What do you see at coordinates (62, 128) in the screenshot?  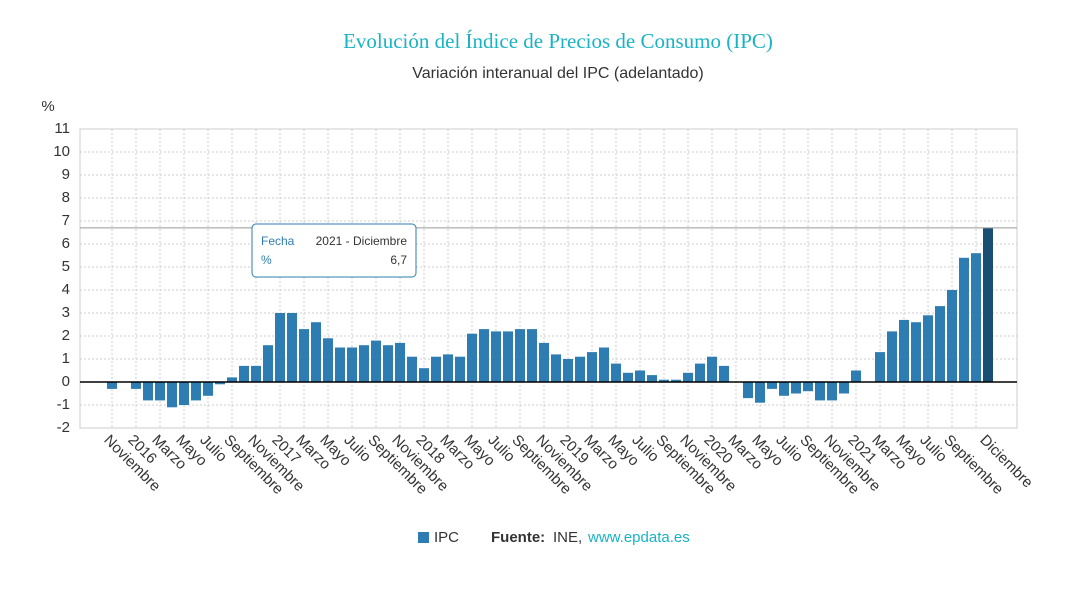 I see `y-tick-label: 11` at bounding box center [62, 128].